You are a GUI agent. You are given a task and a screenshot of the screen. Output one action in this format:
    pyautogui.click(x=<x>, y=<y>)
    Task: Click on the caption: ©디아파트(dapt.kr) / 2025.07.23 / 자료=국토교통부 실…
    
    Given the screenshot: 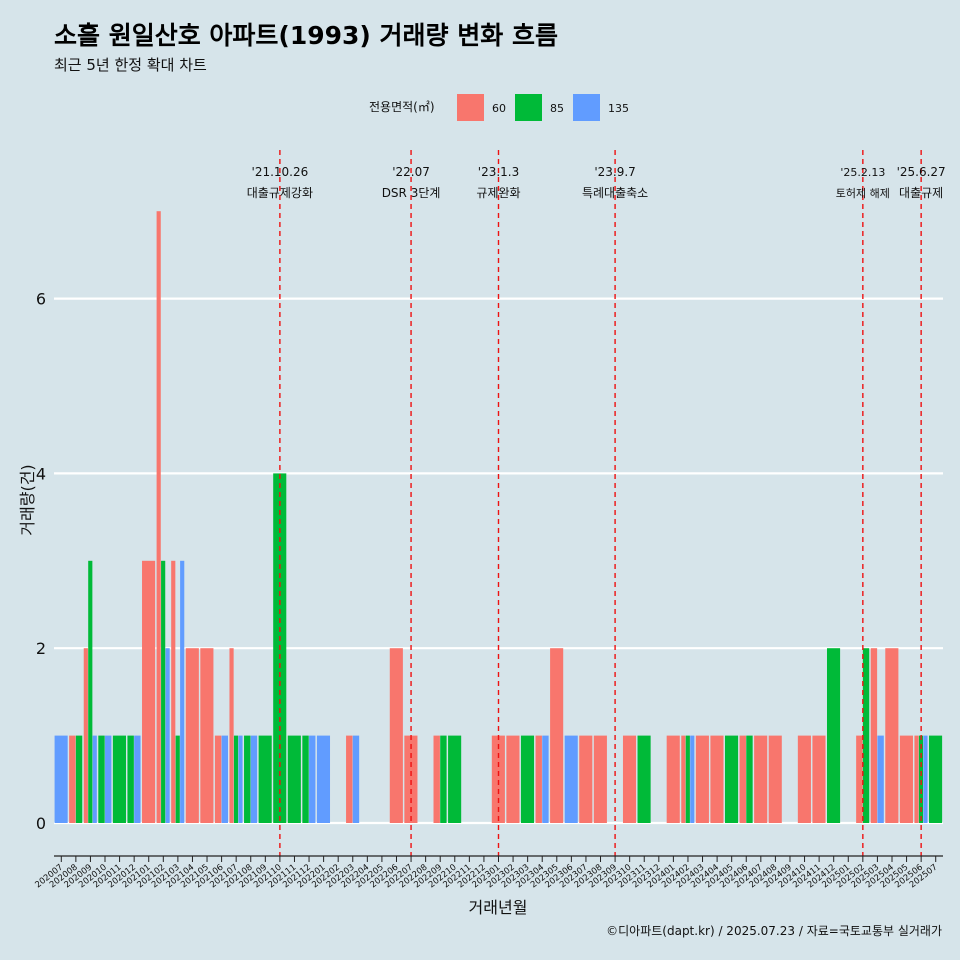 What is the action you would take?
    pyautogui.click(x=774, y=931)
    